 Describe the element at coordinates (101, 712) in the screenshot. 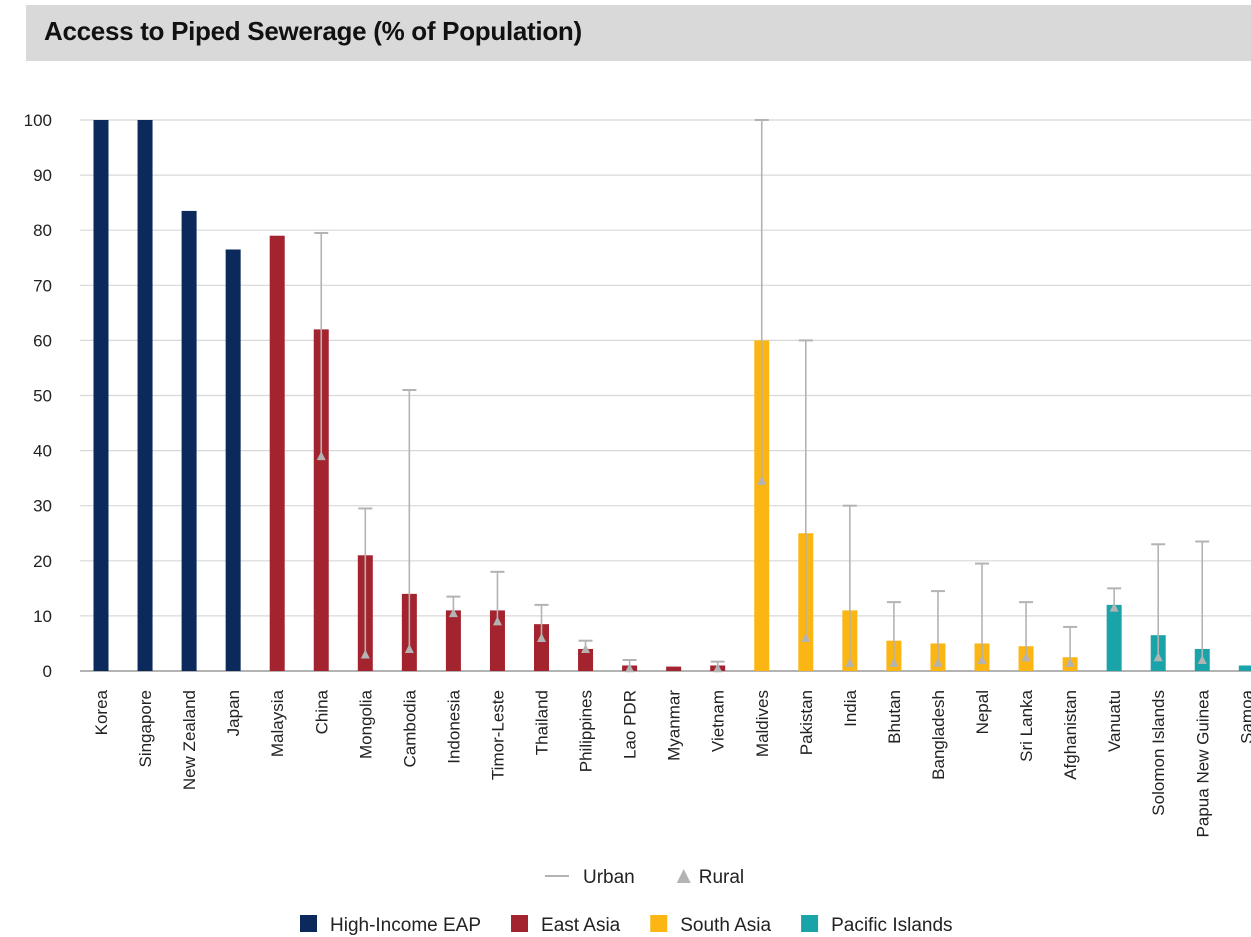

I see `x-tick-label-korea: Korea` at that location.